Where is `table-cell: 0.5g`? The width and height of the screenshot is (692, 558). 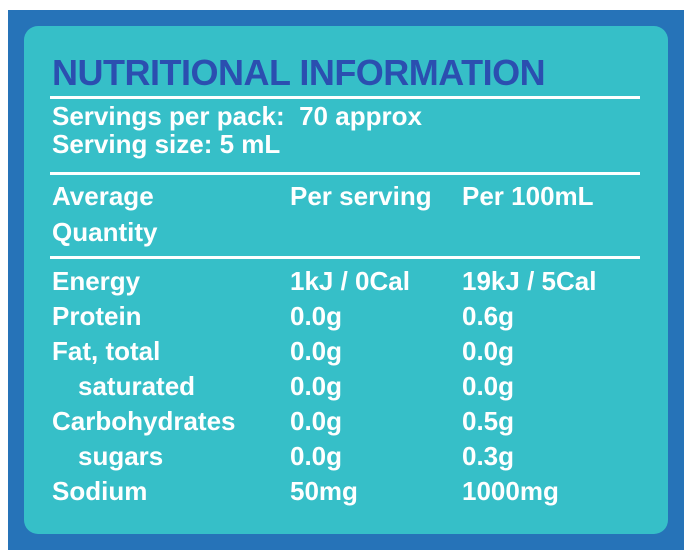 table-cell: 0.5g is located at coordinates (488, 421).